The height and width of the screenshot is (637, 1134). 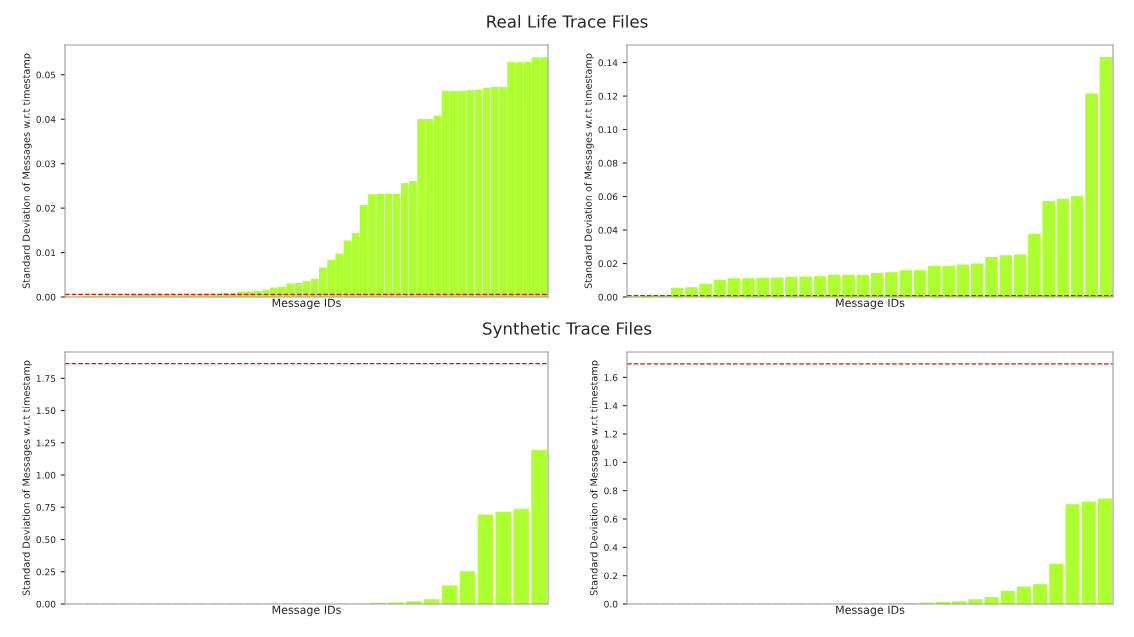 What do you see at coordinates (611, 547) in the screenshot?
I see `y-tick-label: 0.4` at bounding box center [611, 547].